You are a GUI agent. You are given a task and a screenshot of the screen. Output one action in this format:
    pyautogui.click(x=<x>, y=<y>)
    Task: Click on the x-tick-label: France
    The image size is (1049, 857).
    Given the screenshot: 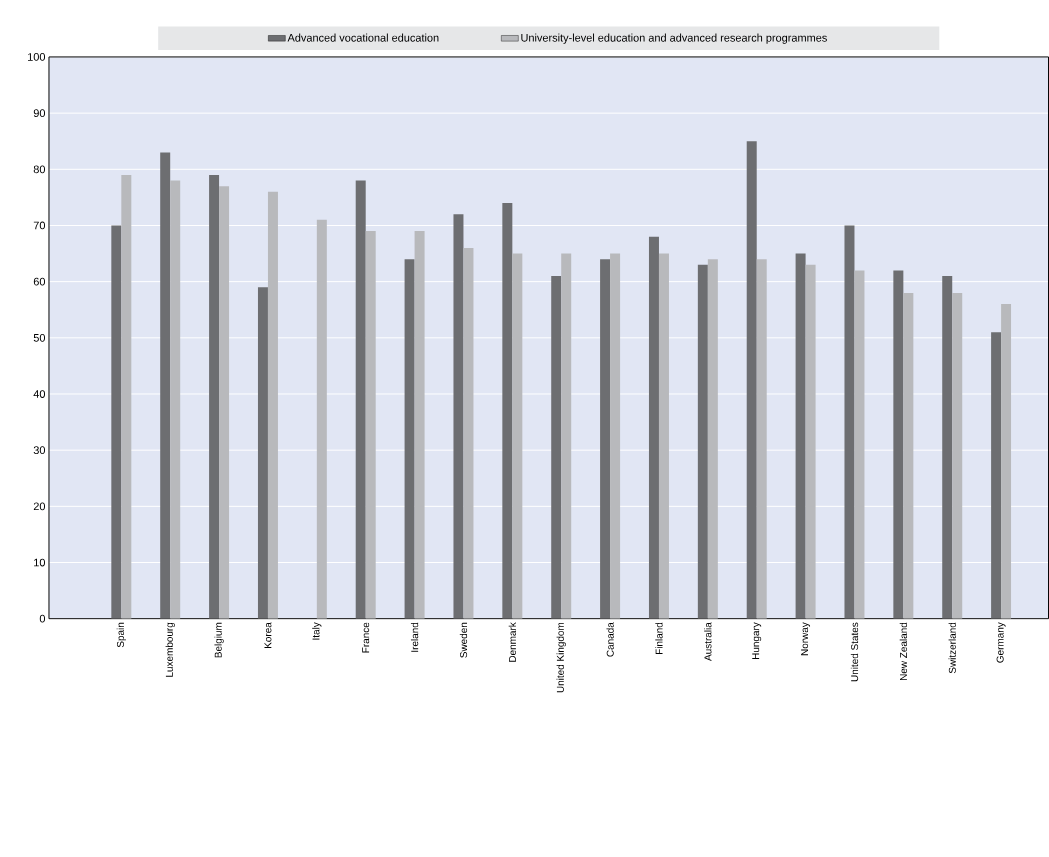 What is the action you would take?
    pyautogui.click(x=366, y=637)
    